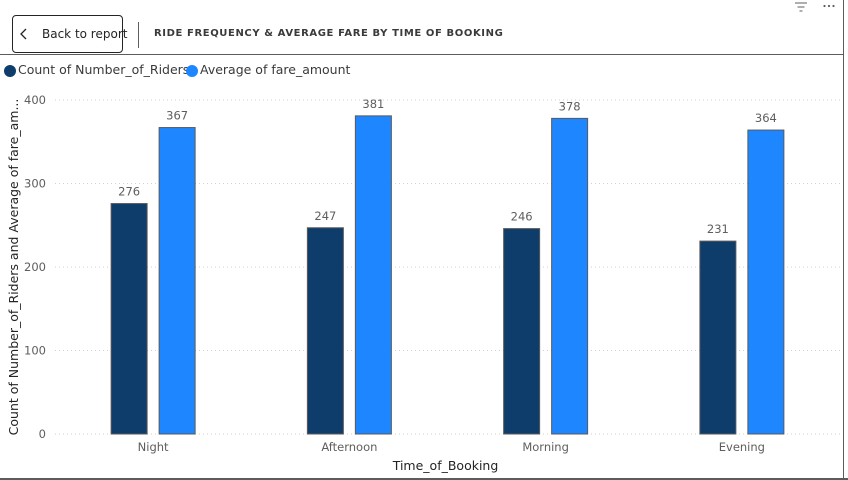  Describe the element at coordinates (445, 465) in the screenshot. I see `x-axis-title: Time_of_Booking` at that location.